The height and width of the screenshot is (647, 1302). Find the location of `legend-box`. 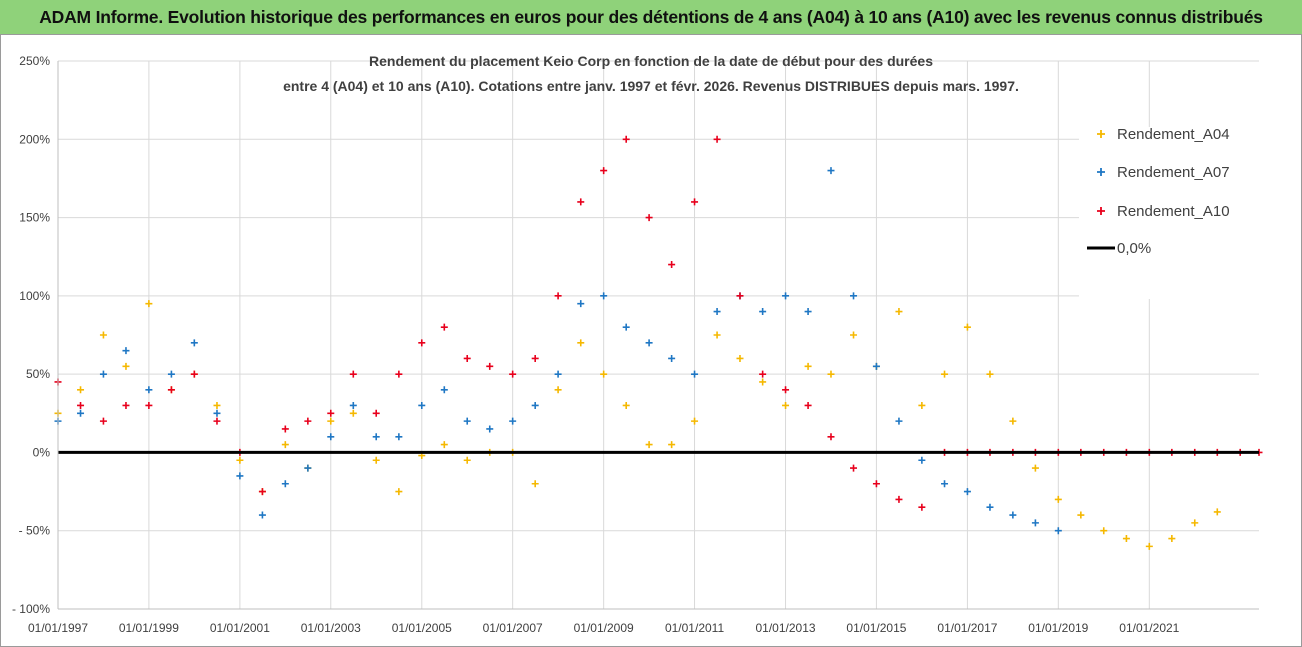

legend-box is located at coordinates (1171, 213).